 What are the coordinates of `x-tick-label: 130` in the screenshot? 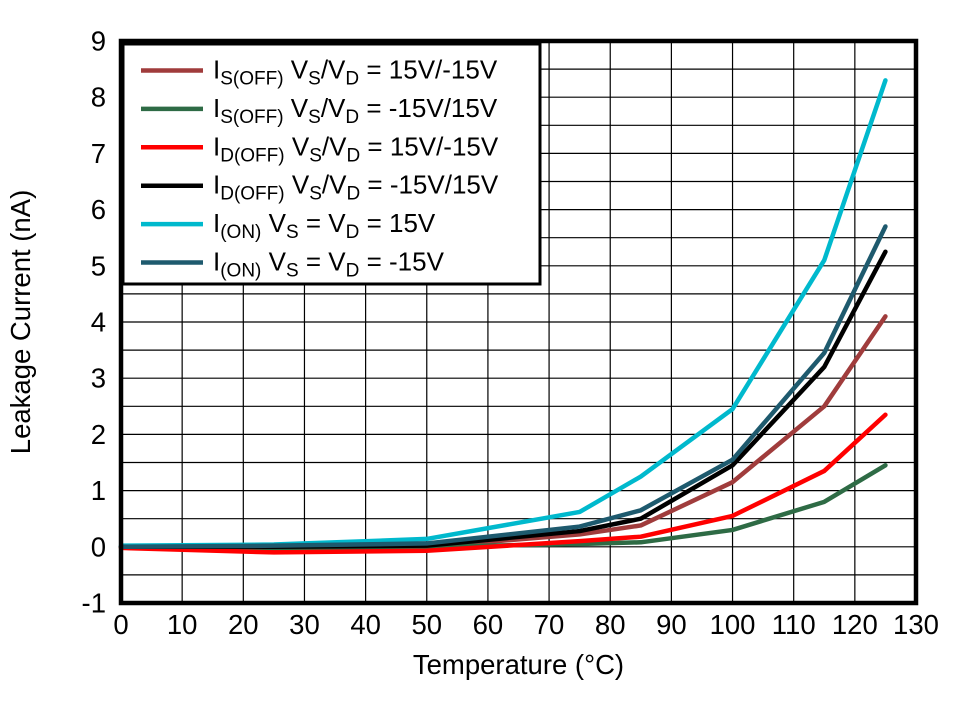 It's located at (916, 624).